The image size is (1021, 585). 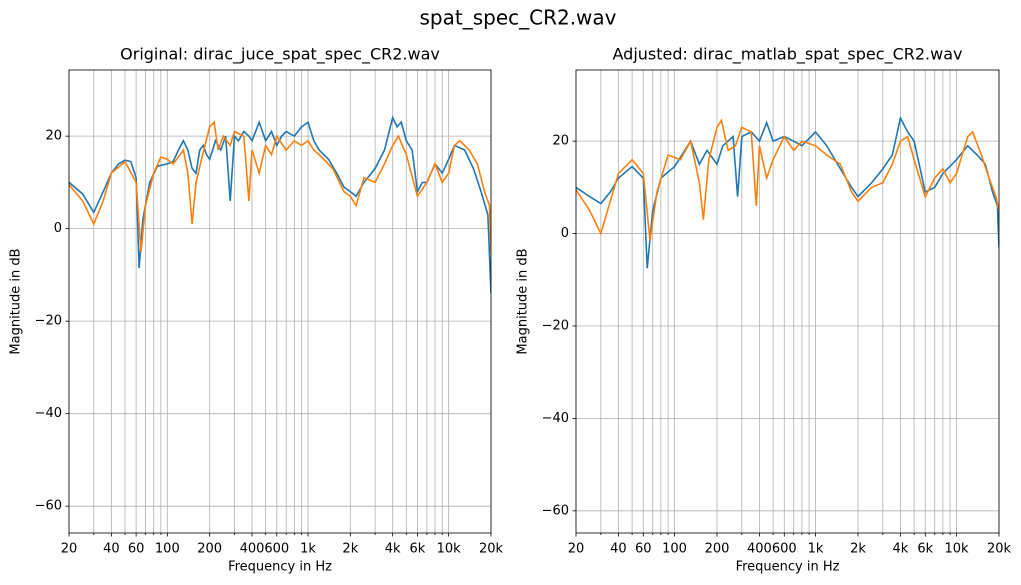 What do you see at coordinates (280, 55) in the screenshot?
I see `axes-title: Original: dirac_juce_spat_spec_CR2.wav` at bounding box center [280, 55].